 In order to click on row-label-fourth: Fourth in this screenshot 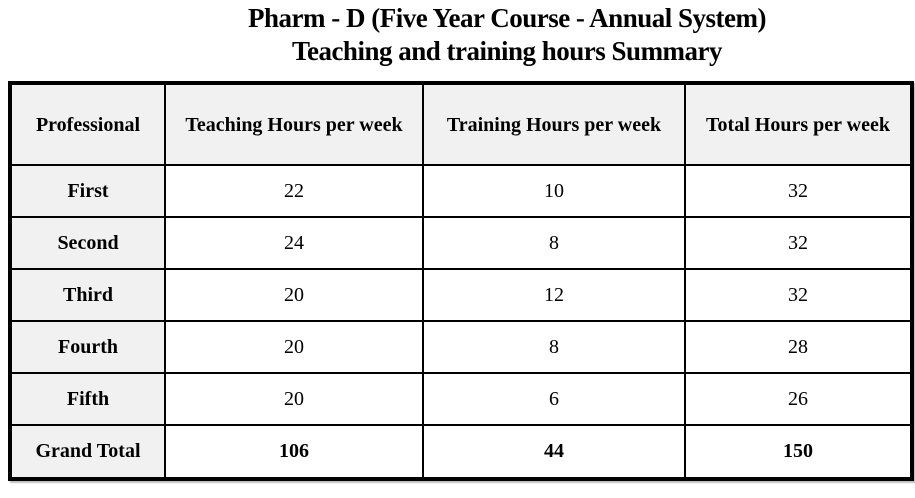, I will do `click(87, 347)`.